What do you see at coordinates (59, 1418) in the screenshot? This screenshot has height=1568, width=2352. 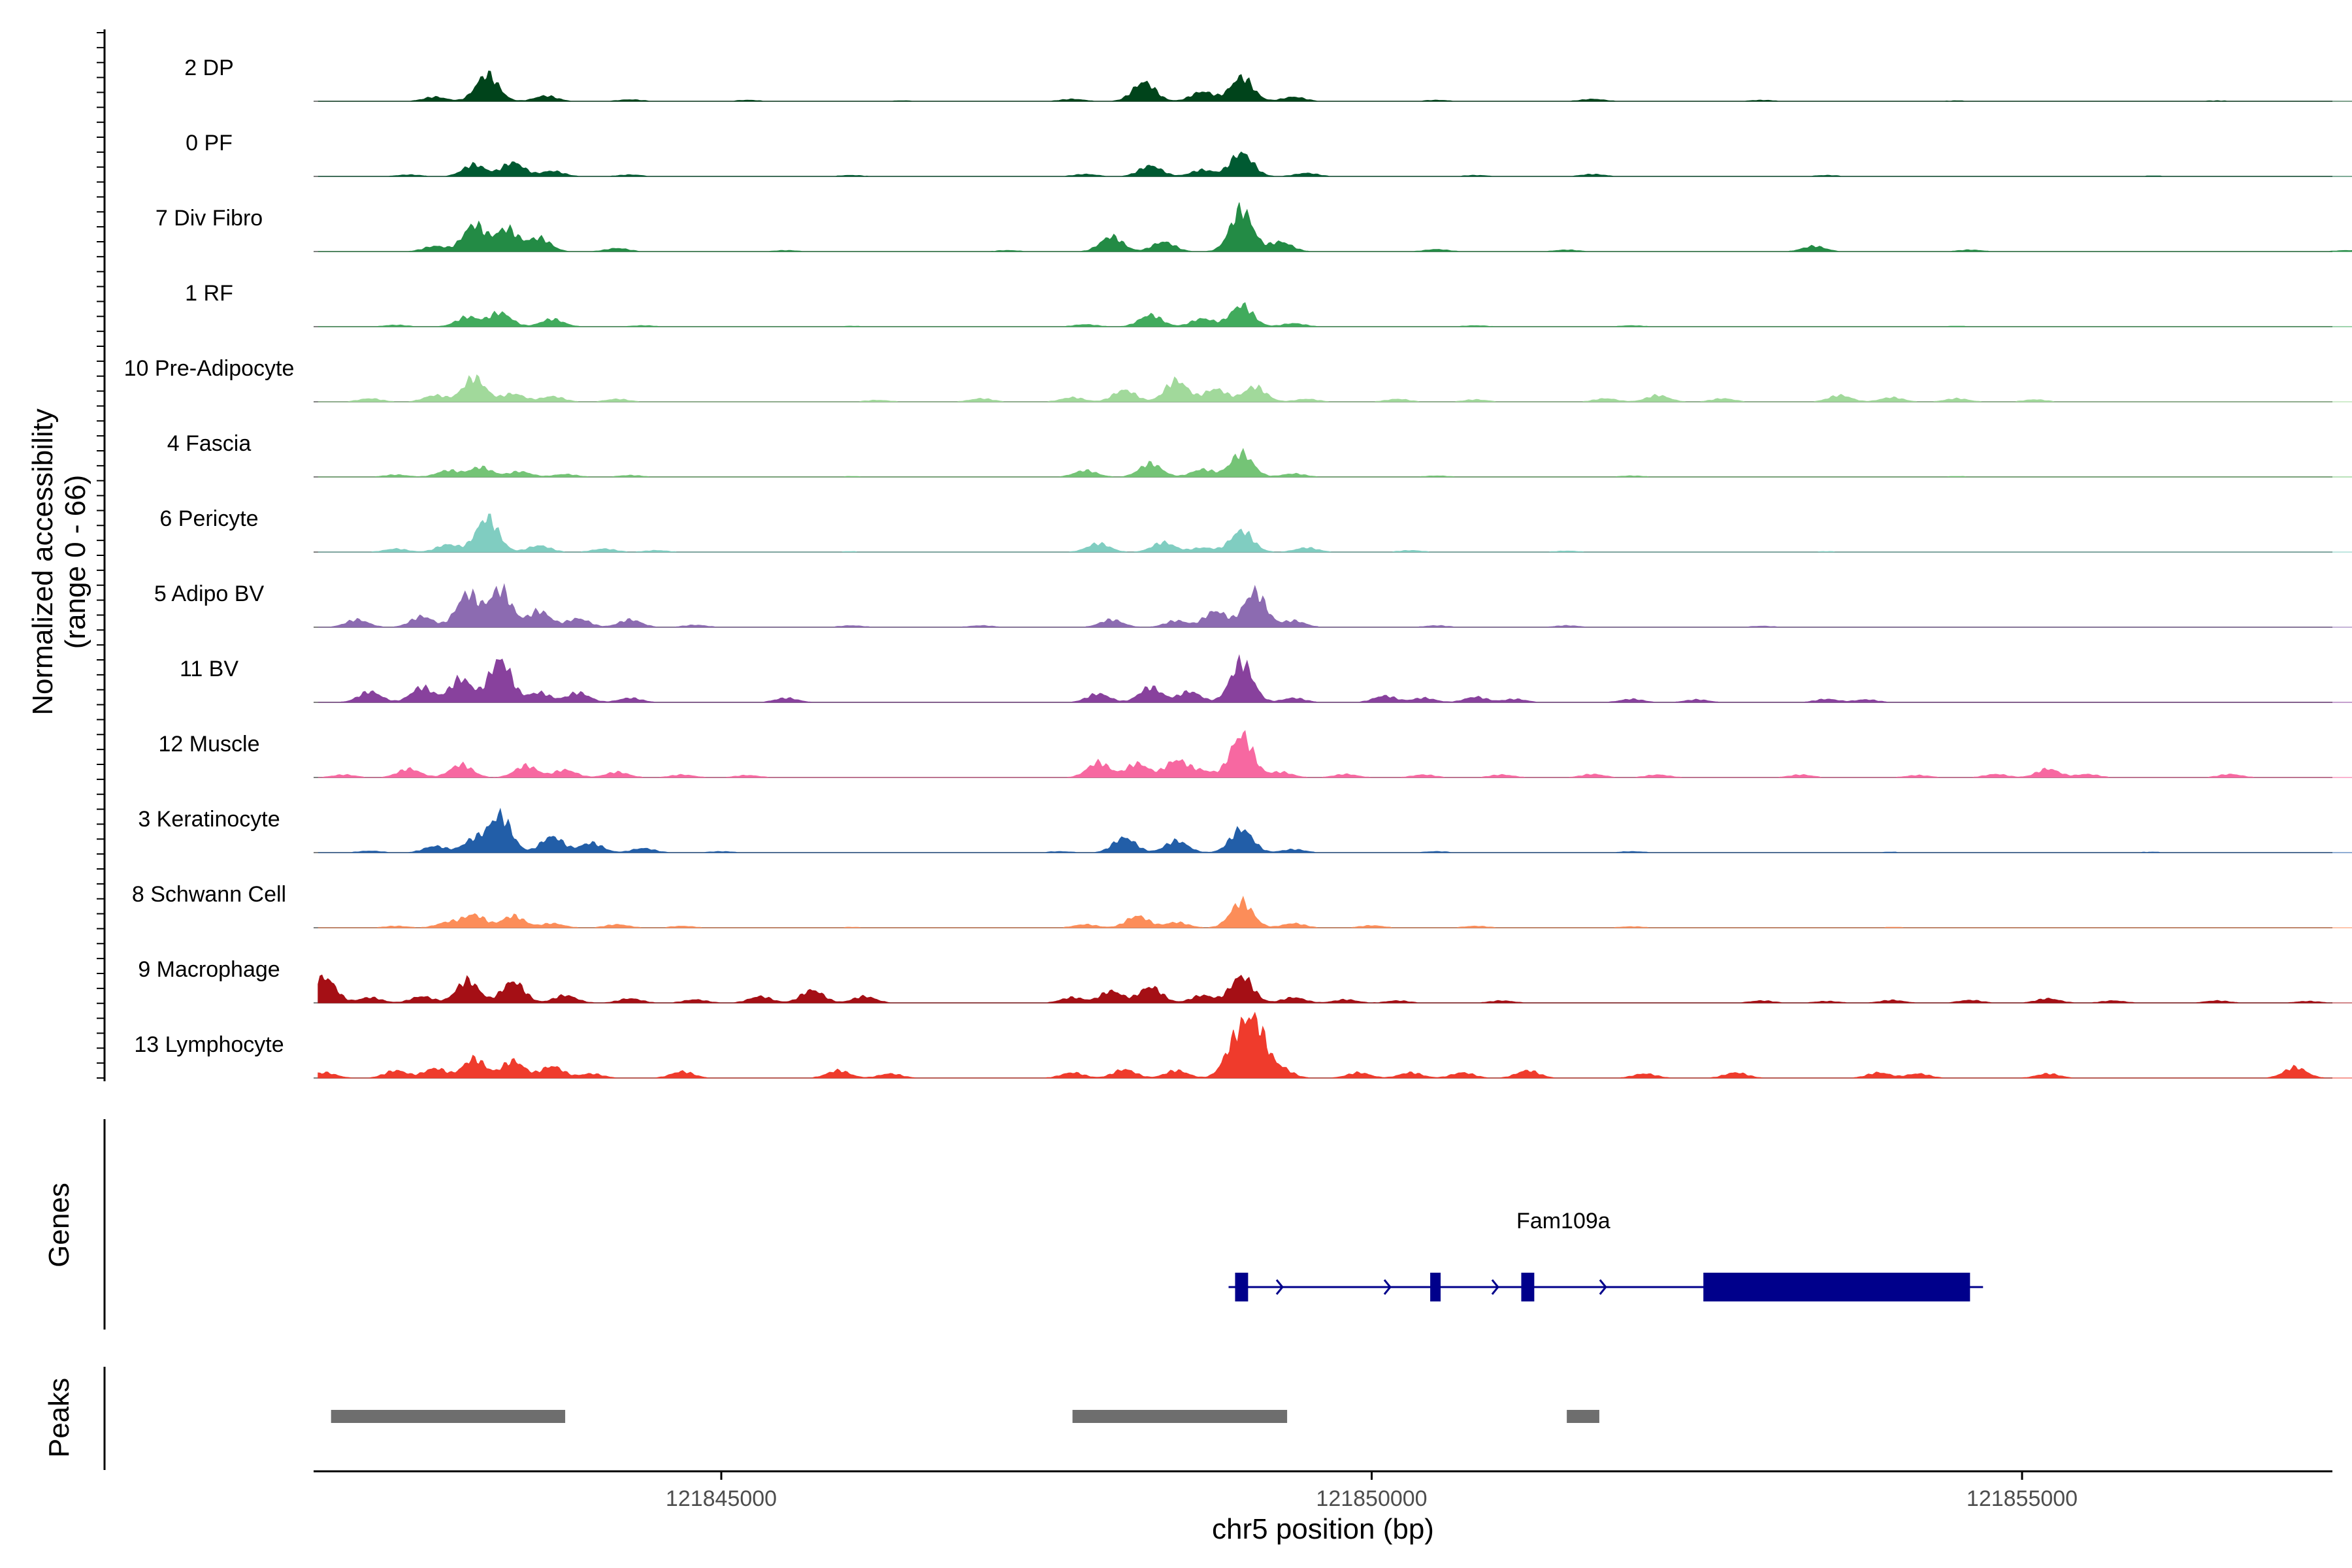 I see `peaks-panel-title: Peaks` at bounding box center [59, 1418].